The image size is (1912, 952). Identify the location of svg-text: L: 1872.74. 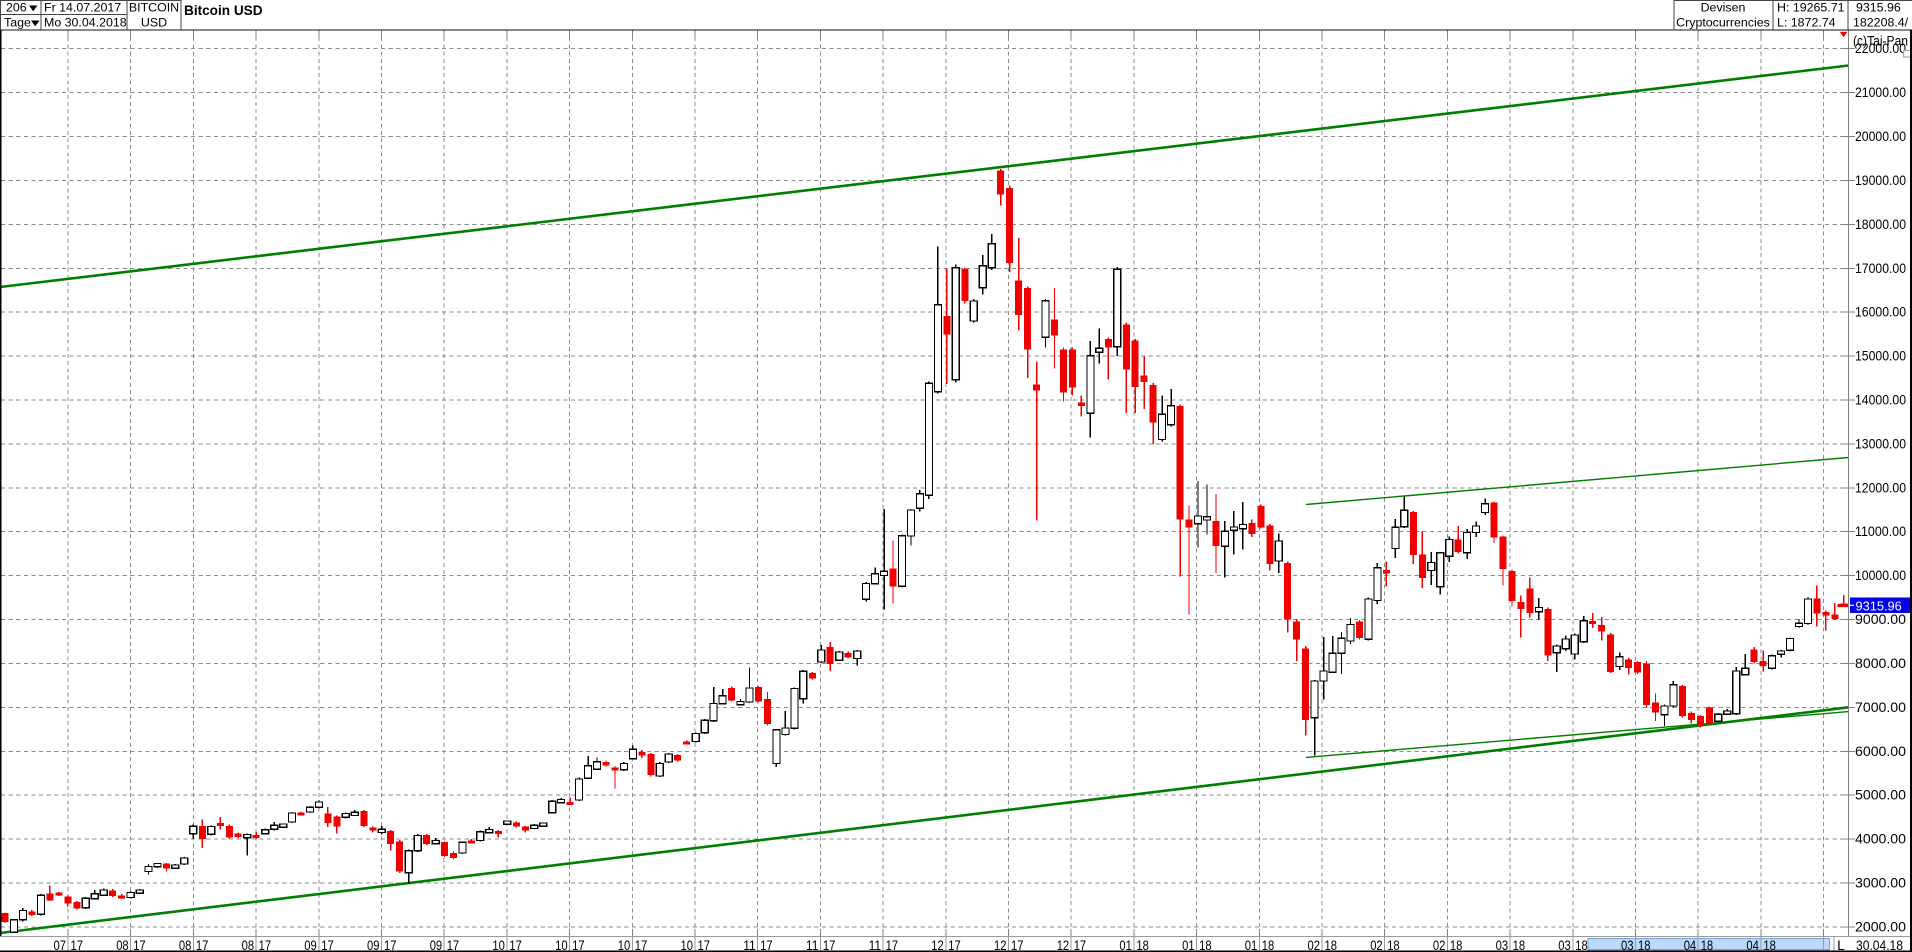
(1806, 23).